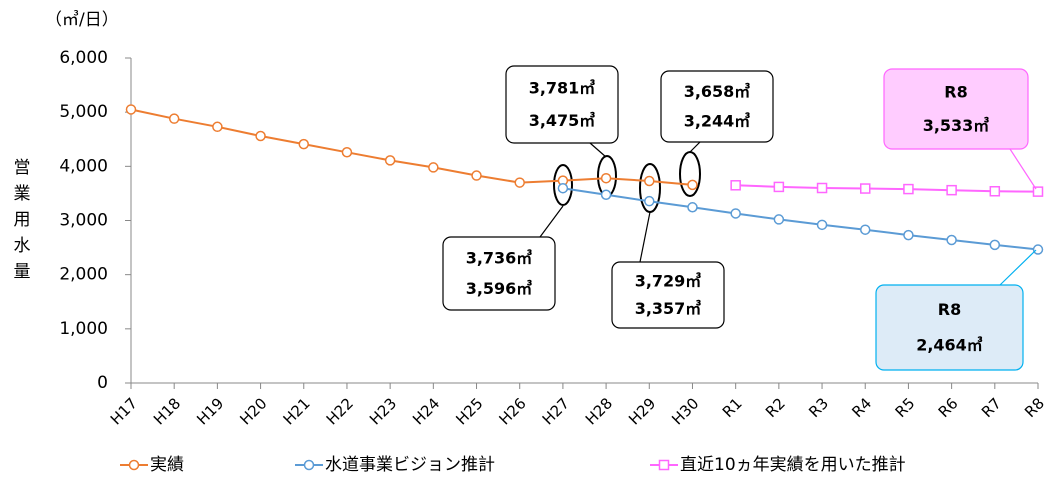  I want to click on callout: 3,658㎥ 3,244㎥, so click(717, 111).